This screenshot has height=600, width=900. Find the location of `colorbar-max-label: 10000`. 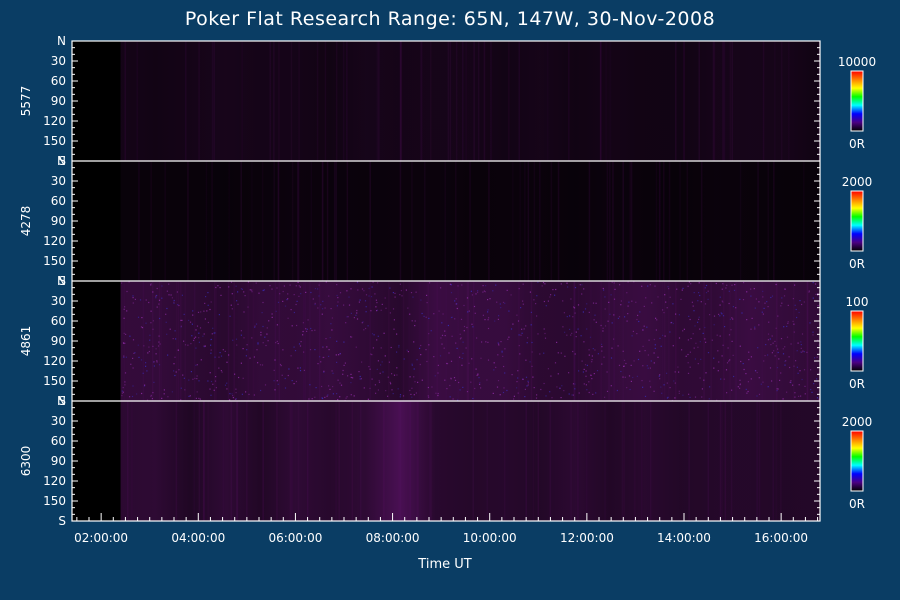

colorbar-max-label: 10000 is located at coordinates (857, 62).